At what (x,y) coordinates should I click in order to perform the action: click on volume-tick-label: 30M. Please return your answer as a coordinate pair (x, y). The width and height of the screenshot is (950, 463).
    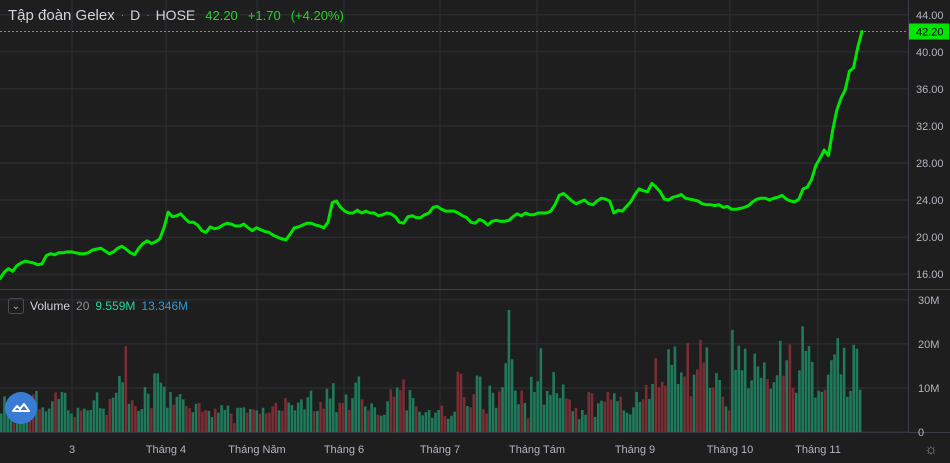
    Looking at the image, I should click on (928, 301).